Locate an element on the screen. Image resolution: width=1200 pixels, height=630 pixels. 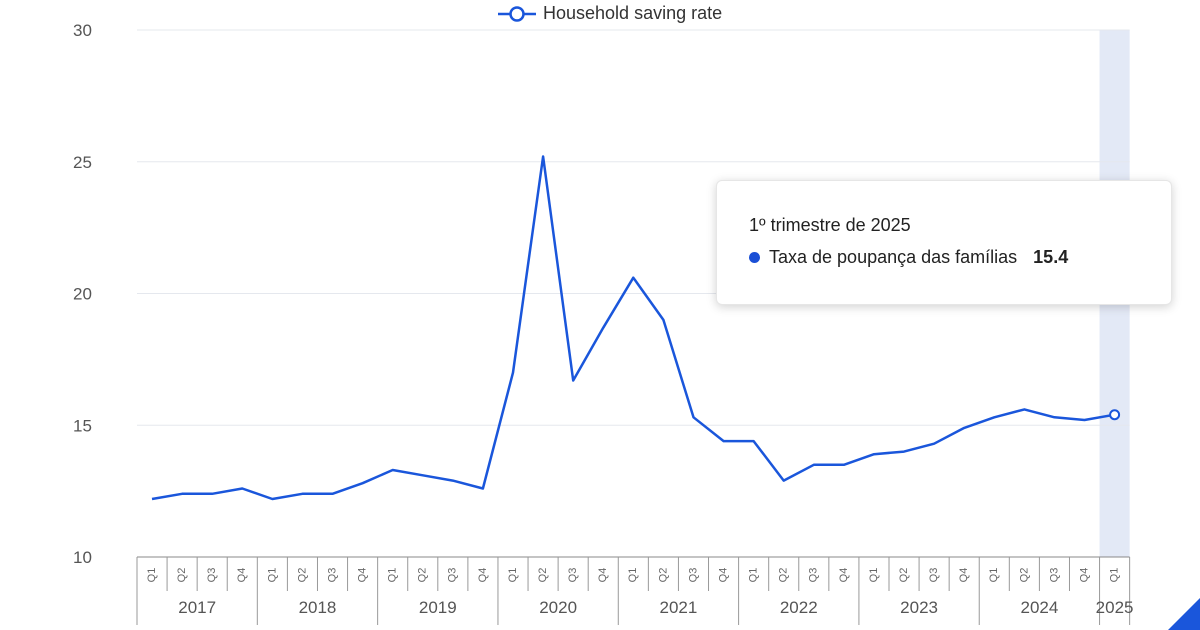
x-tick-label-year: 2018 is located at coordinates (318, 607).